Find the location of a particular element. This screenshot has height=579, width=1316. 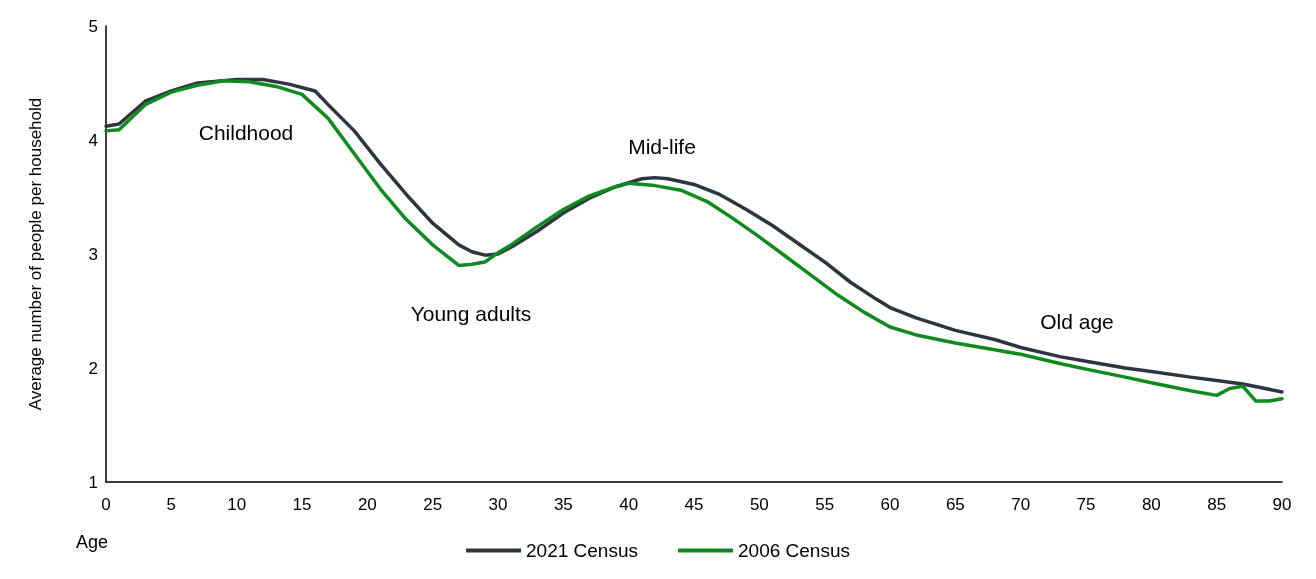

annotation: Childhood is located at coordinates (246, 132).